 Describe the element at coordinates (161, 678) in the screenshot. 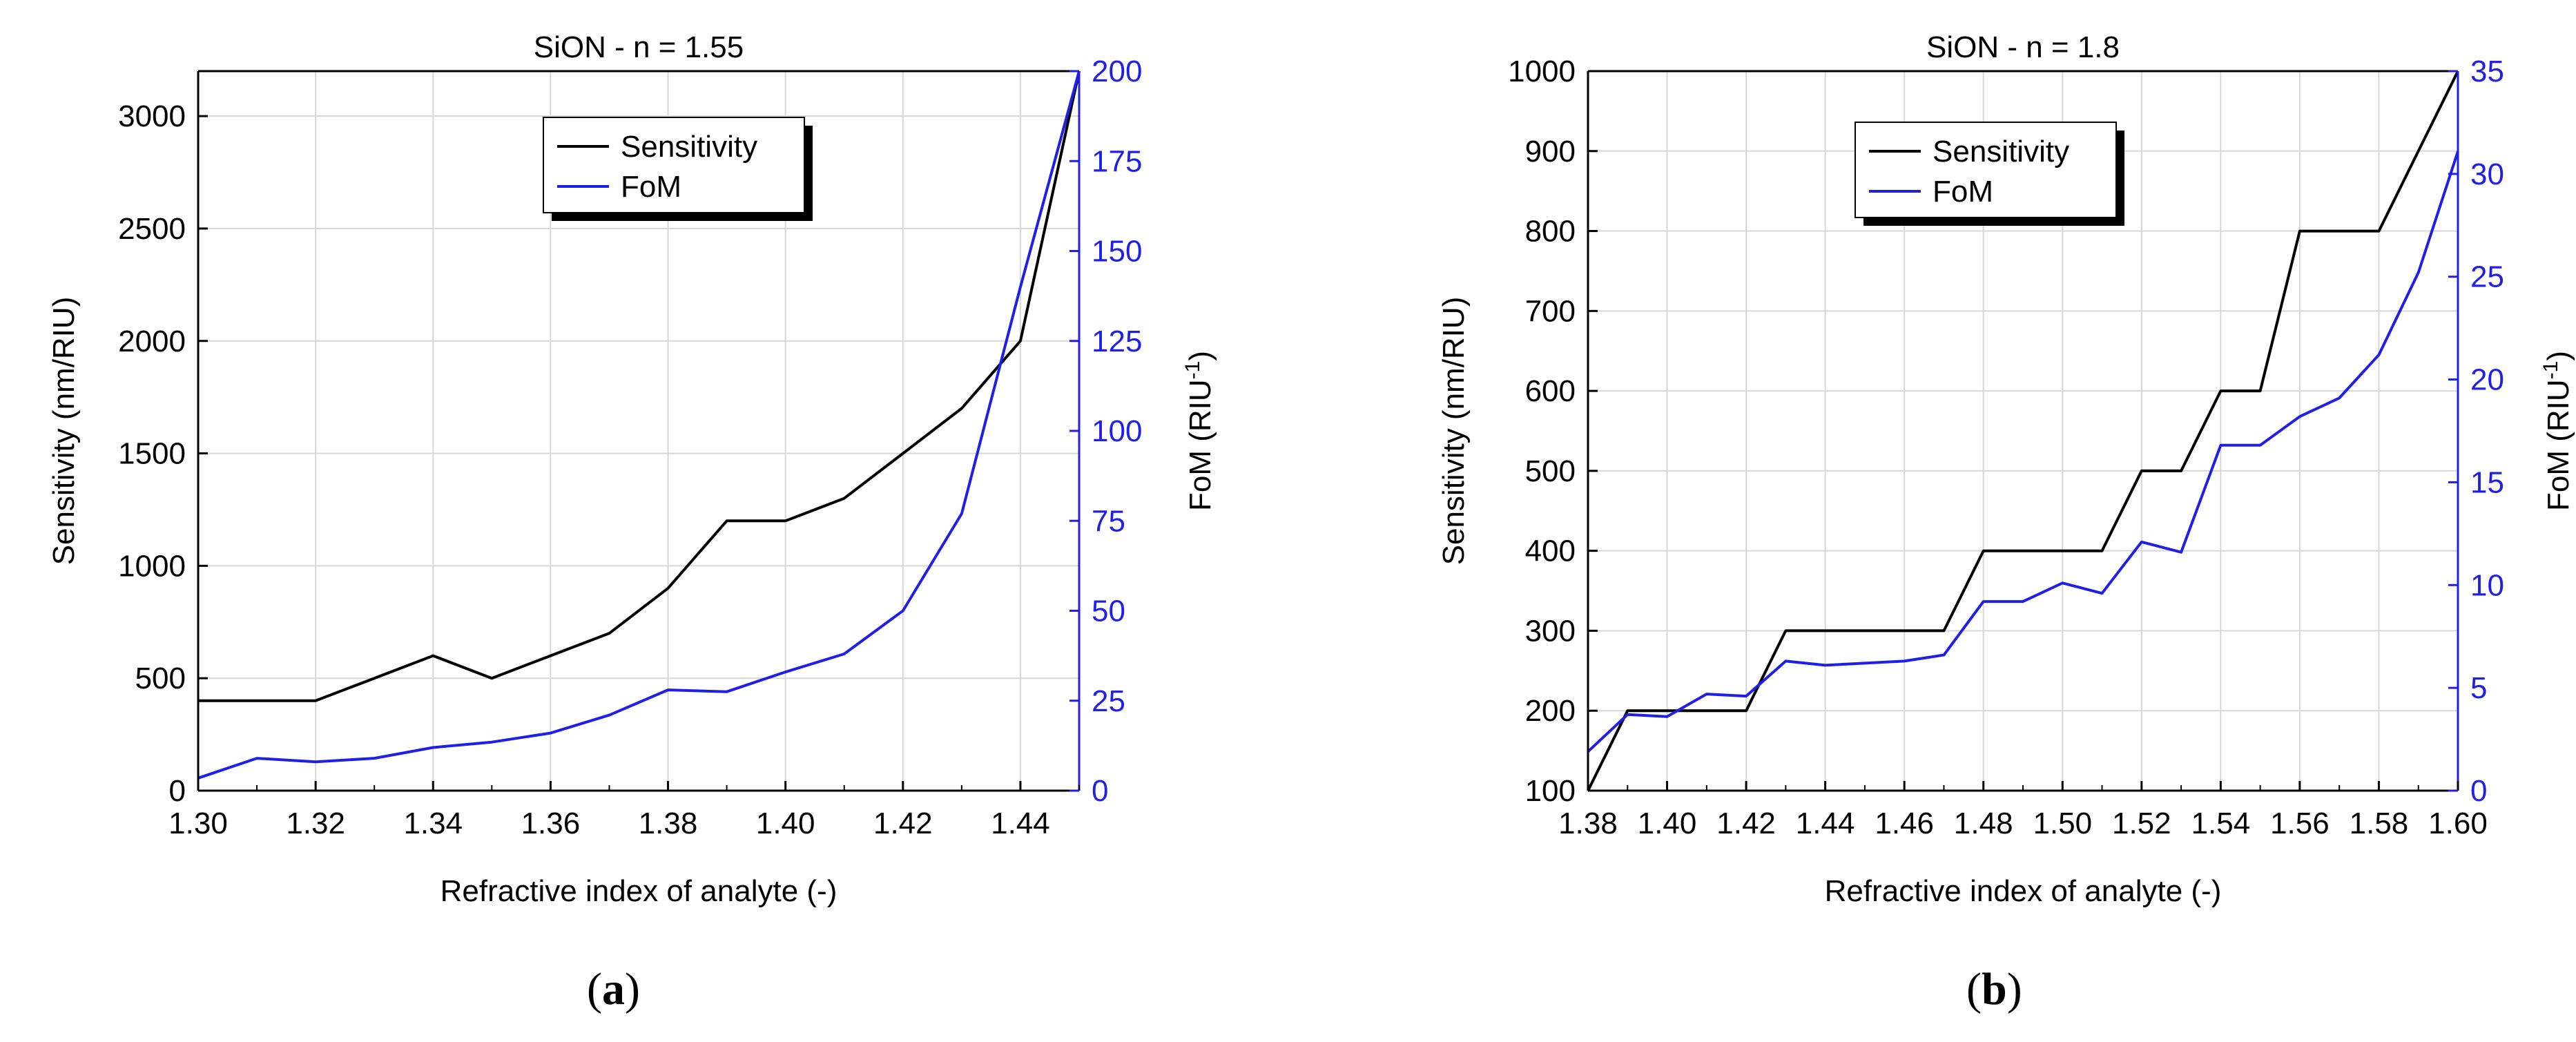

I see `chart-a-ytick-label: 500` at that location.